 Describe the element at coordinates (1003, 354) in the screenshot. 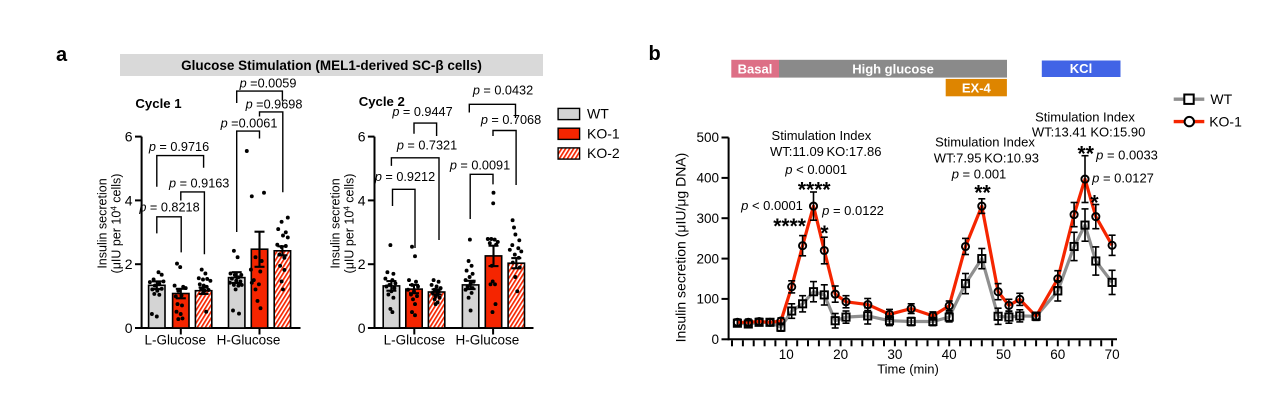

I see `svg-text: 50` at that location.